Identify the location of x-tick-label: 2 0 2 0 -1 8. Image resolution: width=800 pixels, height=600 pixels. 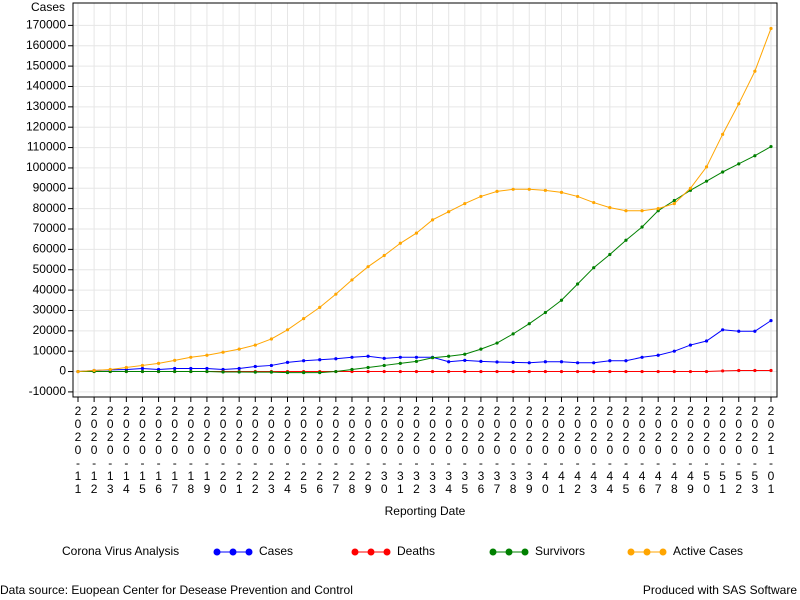
(190, 450).